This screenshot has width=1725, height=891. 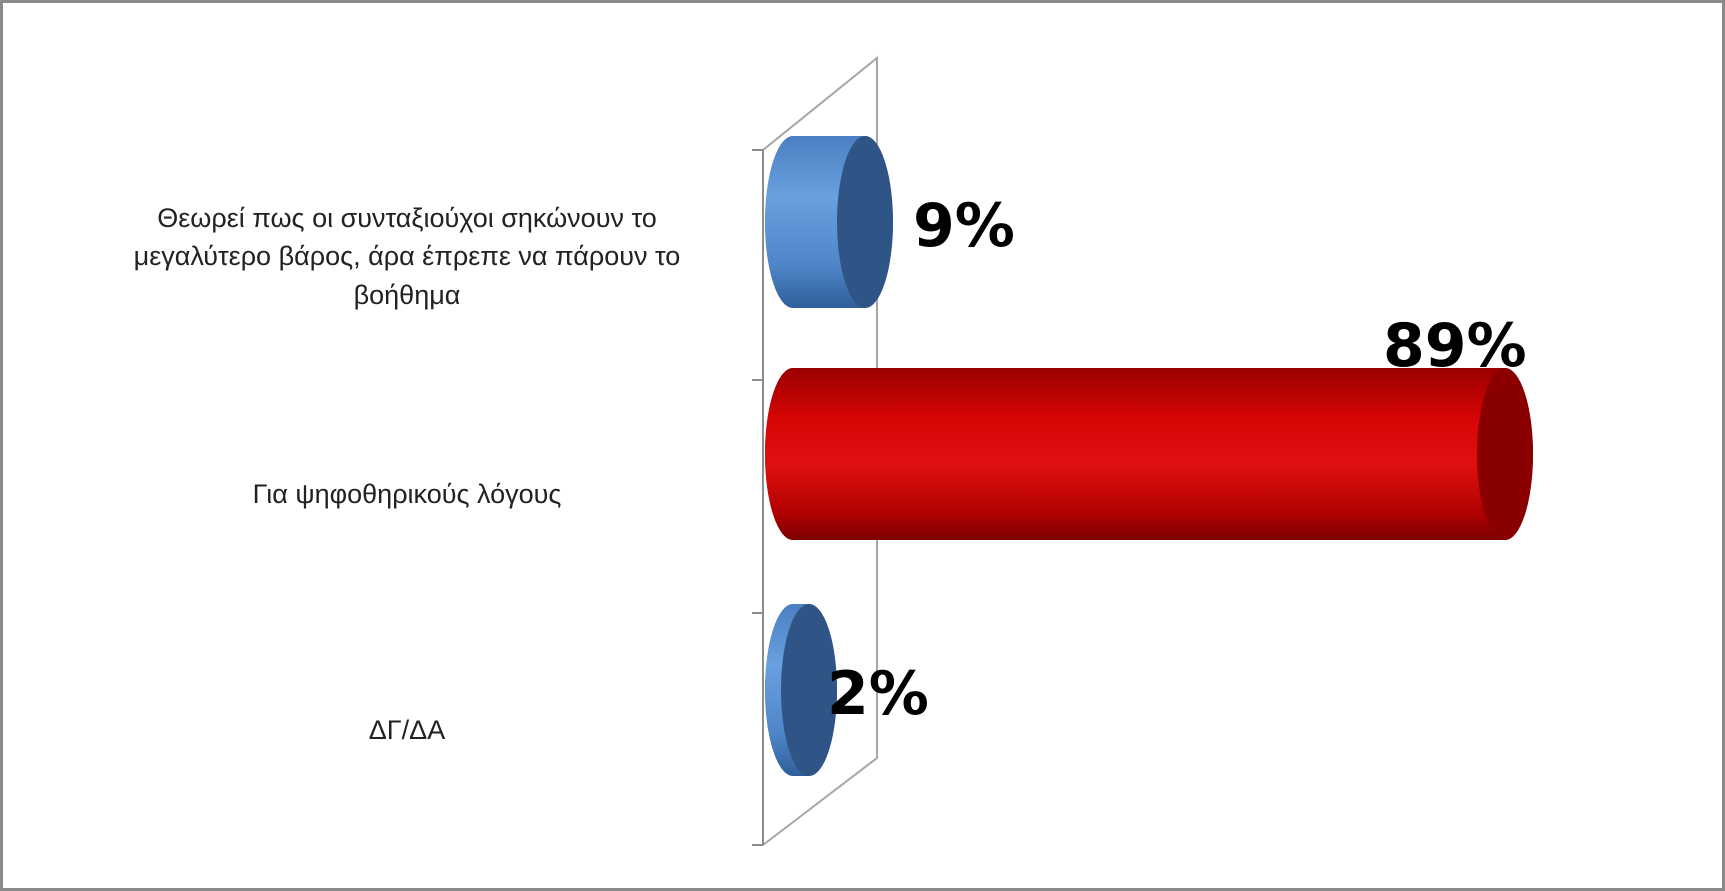 I want to click on category-label: Για ψηφοθηρικούς λόγους, so click(x=407, y=494).